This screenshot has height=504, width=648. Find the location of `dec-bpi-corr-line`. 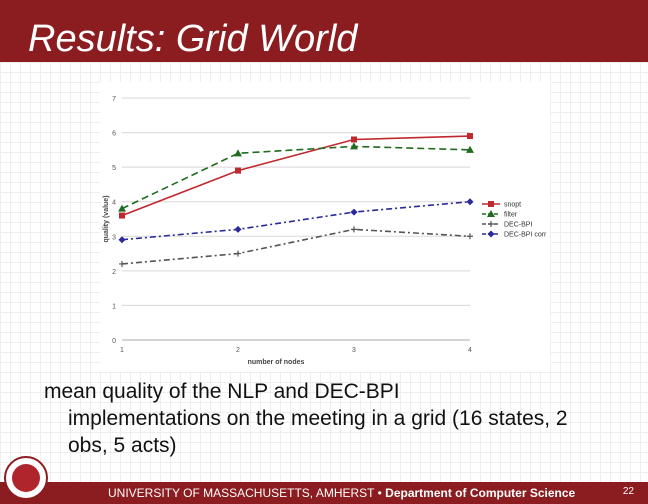

dec-bpi-corr-line is located at coordinates (296, 220).